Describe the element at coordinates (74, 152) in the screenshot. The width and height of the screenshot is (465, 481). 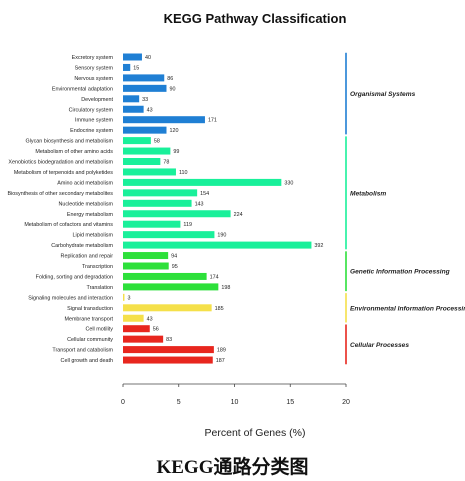
I see `category-label: Metabolism of other amino acids` at that location.